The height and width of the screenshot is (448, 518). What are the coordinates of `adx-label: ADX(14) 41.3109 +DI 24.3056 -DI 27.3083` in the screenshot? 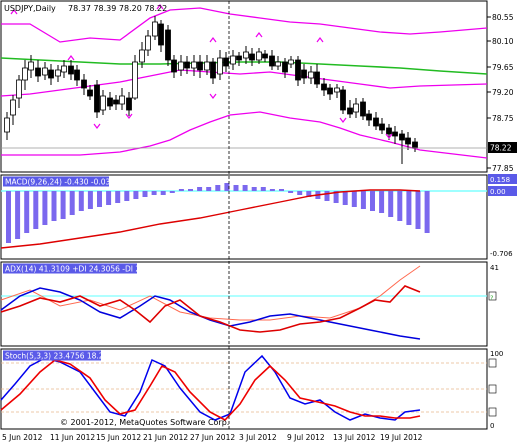 It's located at (86, 269).